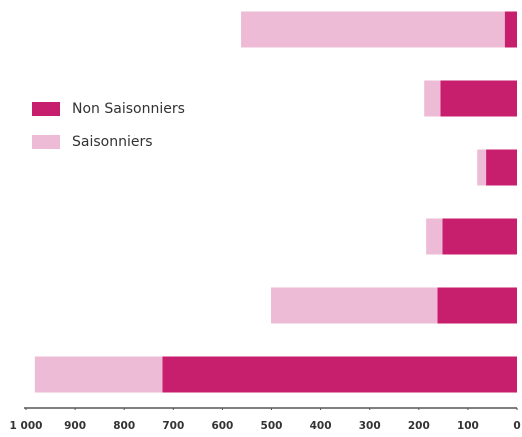 This screenshot has height=437, width=522. What do you see at coordinates (272, 426) in the screenshot?
I see `x-tick-label: 500` at bounding box center [272, 426].